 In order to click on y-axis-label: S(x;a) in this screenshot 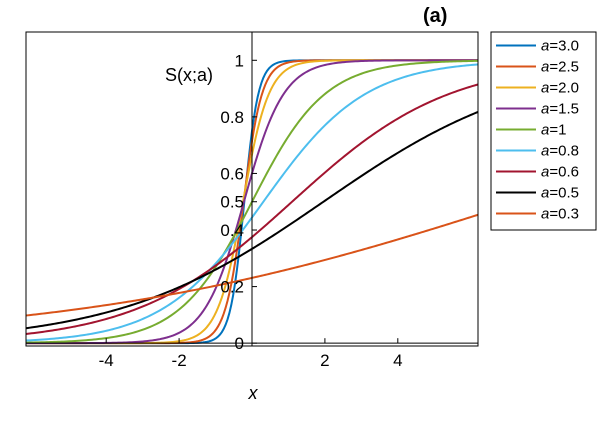, I will do `click(189, 75)`.